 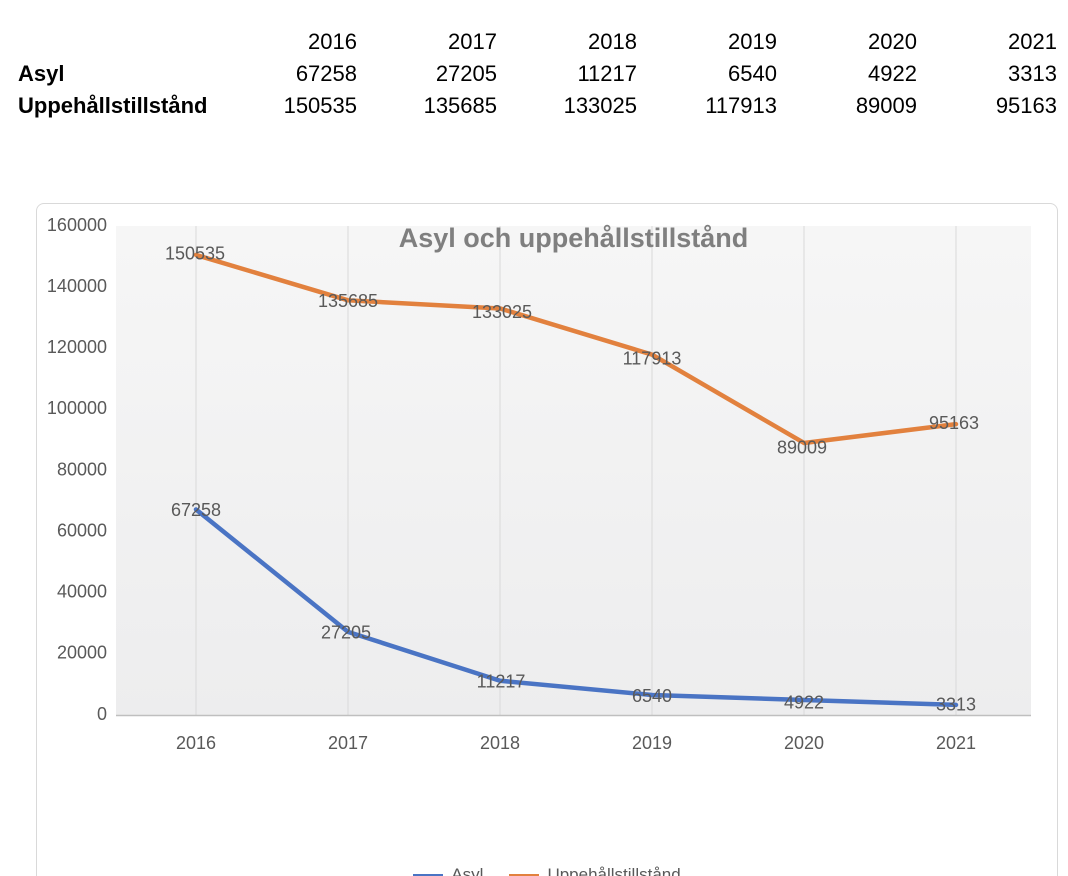 I want to click on year-header: 2020, so click(x=892, y=41).